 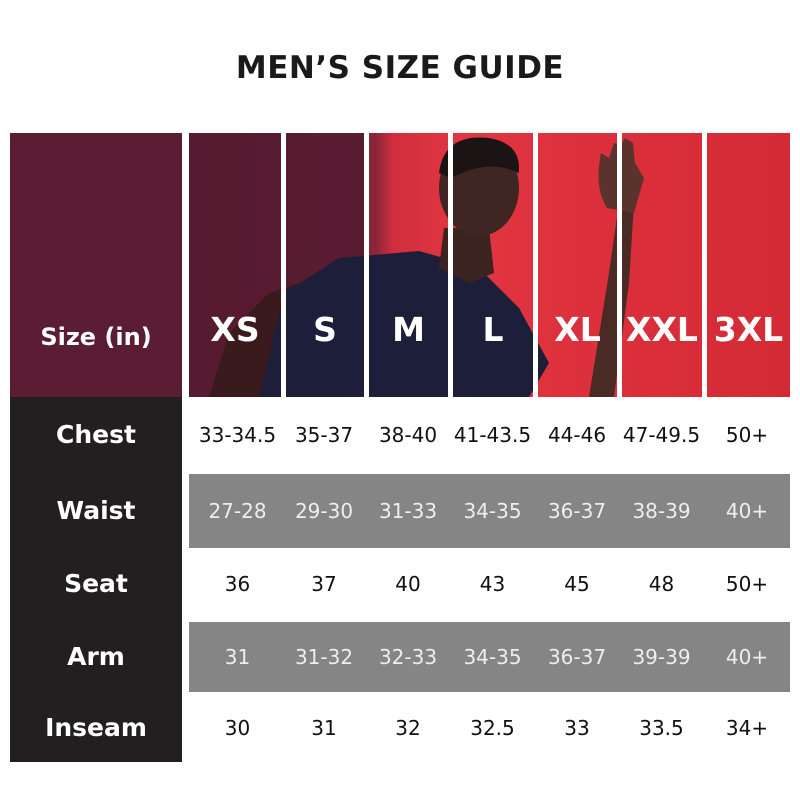 What do you see at coordinates (408, 657) in the screenshot?
I see `table-cell: 32-33` at bounding box center [408, 657].